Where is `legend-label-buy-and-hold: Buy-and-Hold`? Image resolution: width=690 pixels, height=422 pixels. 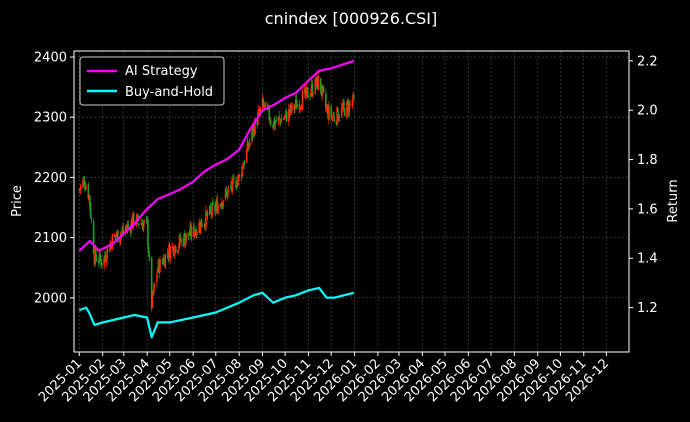
legend-label-buy-and-hold: Buy-and-Hold is located at coordinates (169, 92).